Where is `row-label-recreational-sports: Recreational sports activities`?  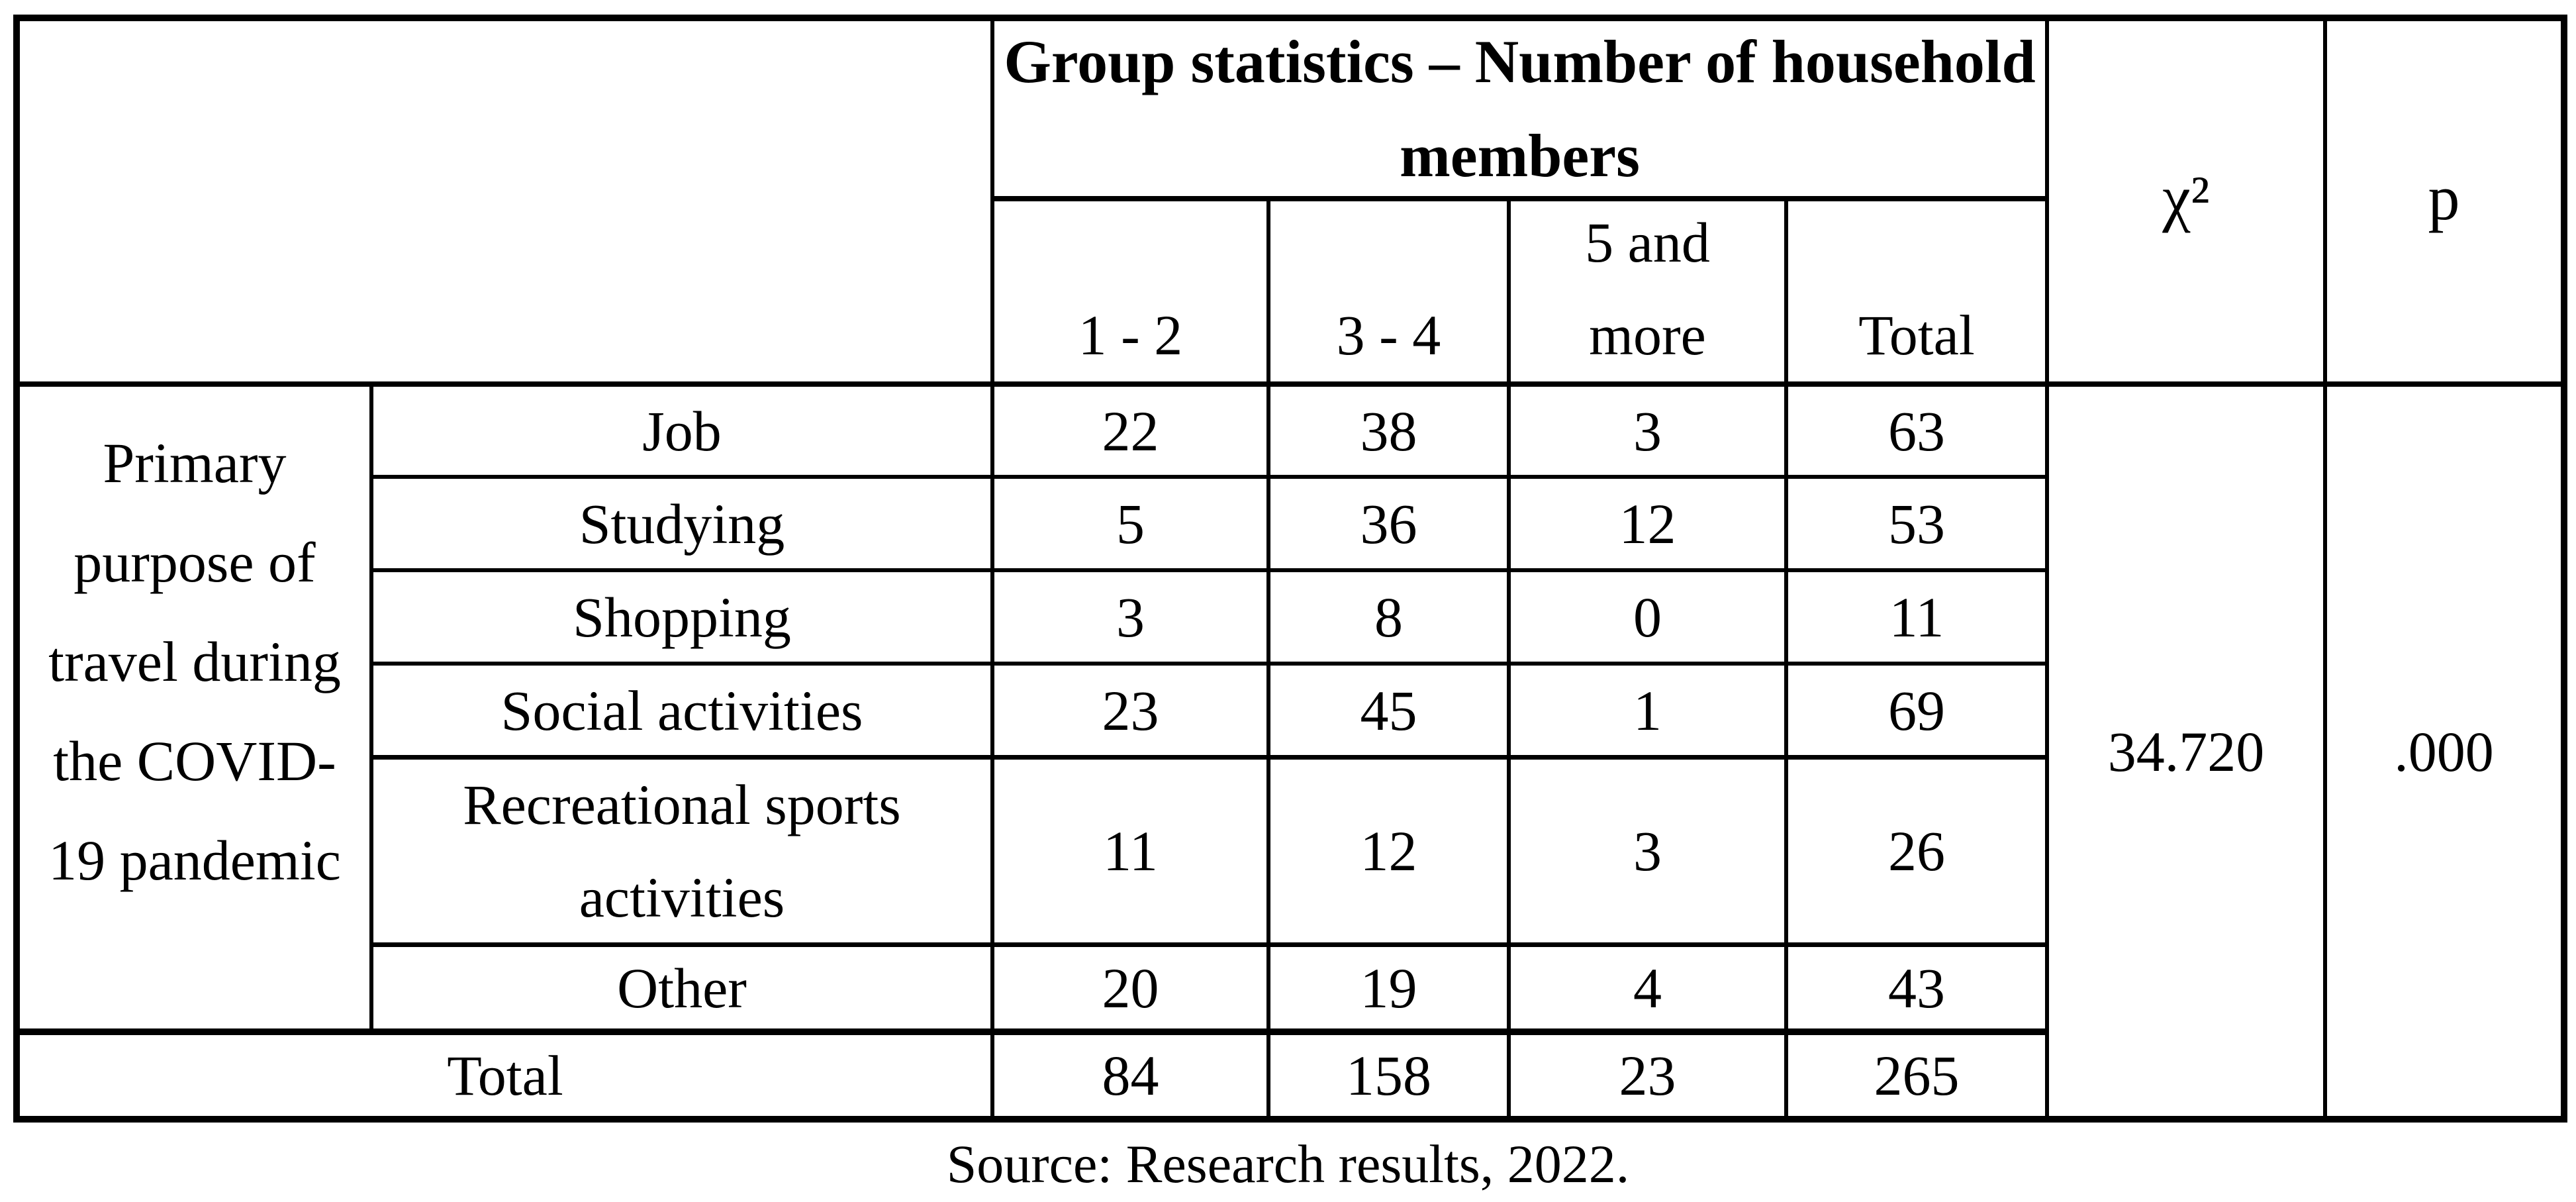
row-label-recreational-sports: Recreational sports activities is located at coordinates (681, 851).